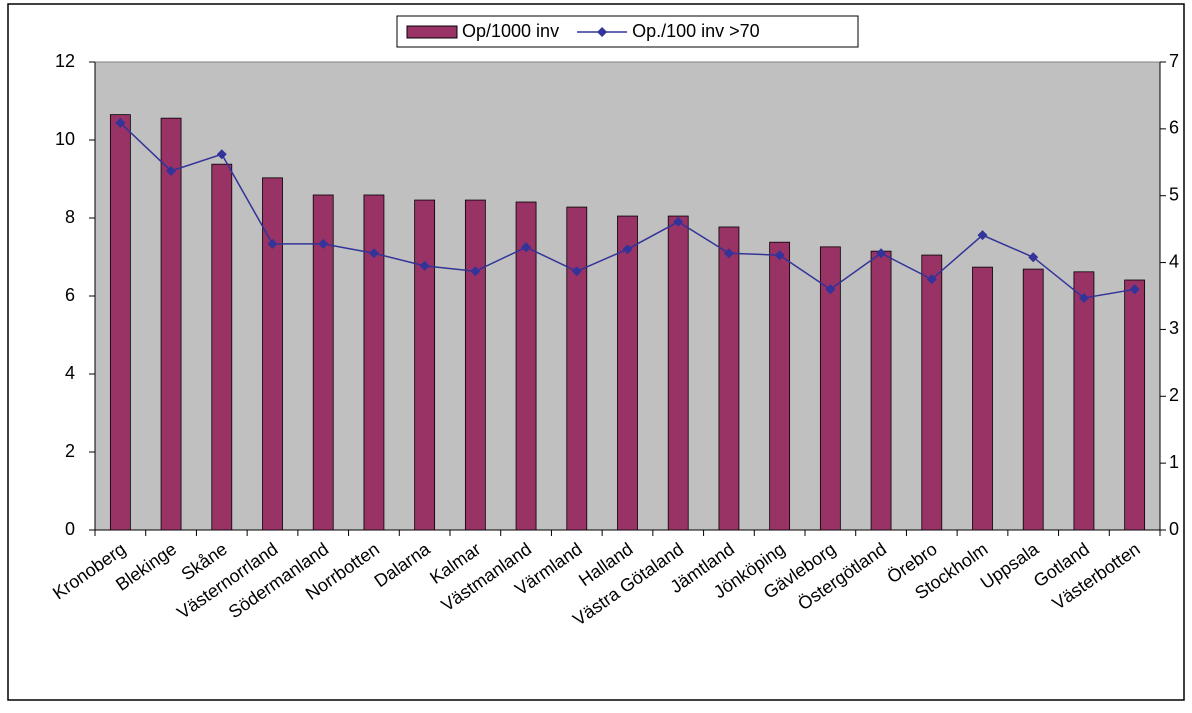 This screenshot has height=713, width=1192. Describe the element at coordinates (65, 139) in the screenshot. I see `y-tick-label: 10` at that location.